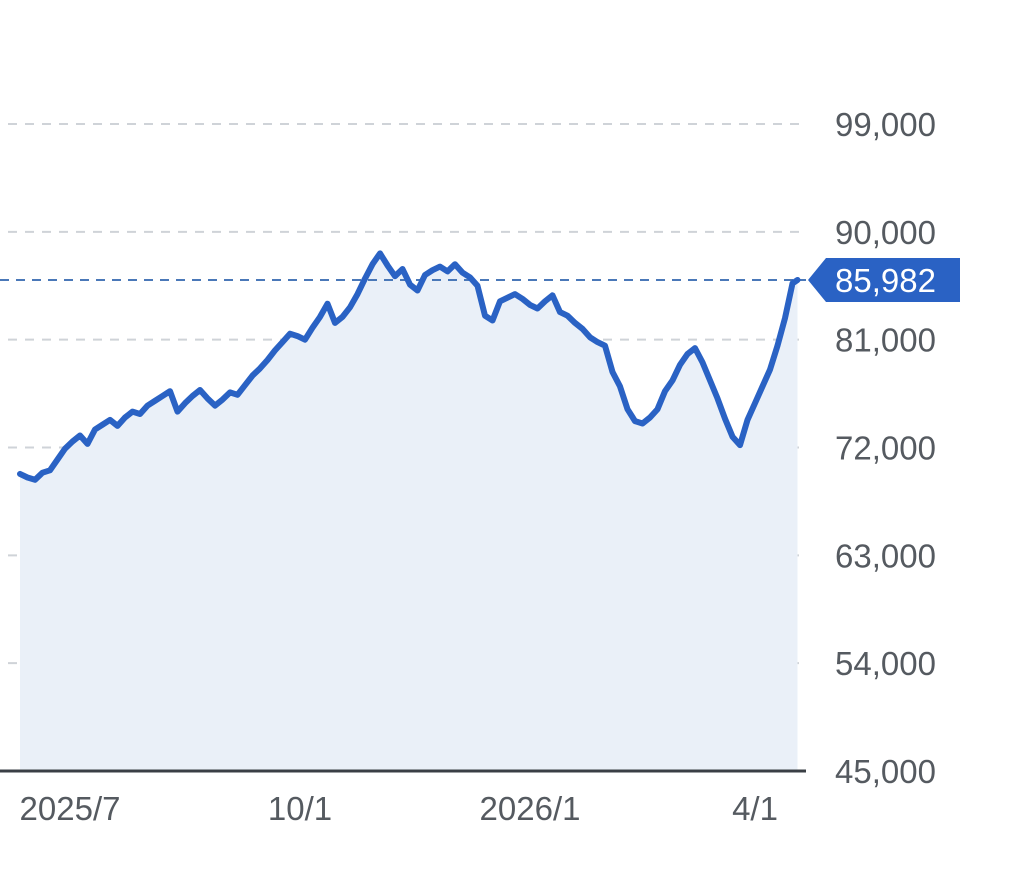 The image size is (1035, 891). Describe the element at coordinates (300, 808) in the screenshot. I see `x-tick-label: 10/1` at that location.